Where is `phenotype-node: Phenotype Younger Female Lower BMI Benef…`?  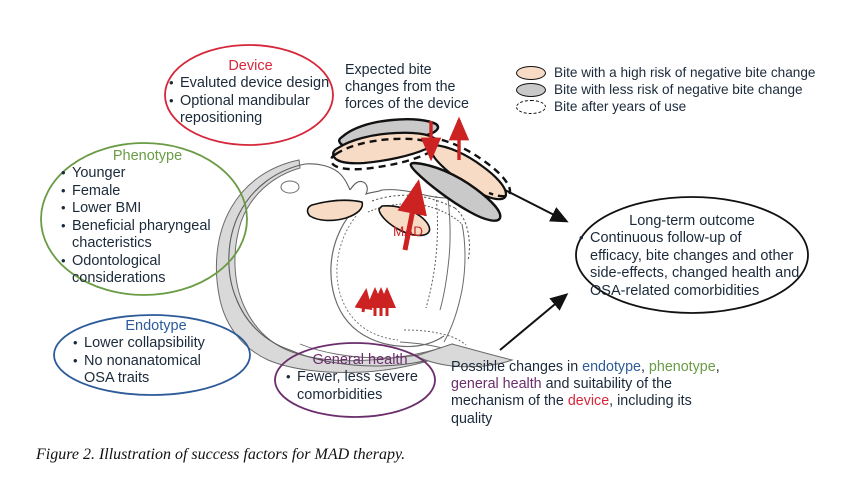 phenotype-node: Phenotype Younger Female Lower BMI Benef… is located at coordinates (147, 218).